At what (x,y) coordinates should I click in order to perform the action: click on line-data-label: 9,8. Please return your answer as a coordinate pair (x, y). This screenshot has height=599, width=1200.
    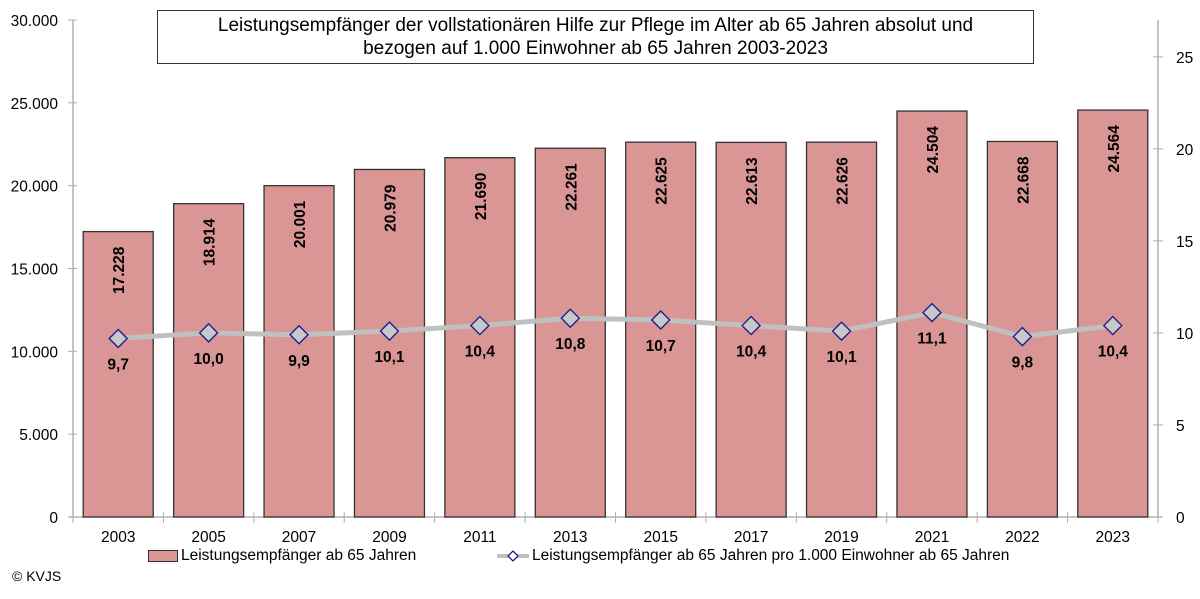
    Looking at the image, I should click on (1023, 363).